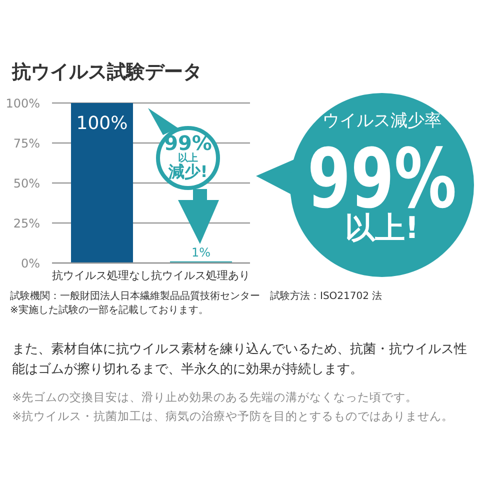  Describe the element at coordinates (382, 228) in the screenshot. I see `text: 以上!` at that location.